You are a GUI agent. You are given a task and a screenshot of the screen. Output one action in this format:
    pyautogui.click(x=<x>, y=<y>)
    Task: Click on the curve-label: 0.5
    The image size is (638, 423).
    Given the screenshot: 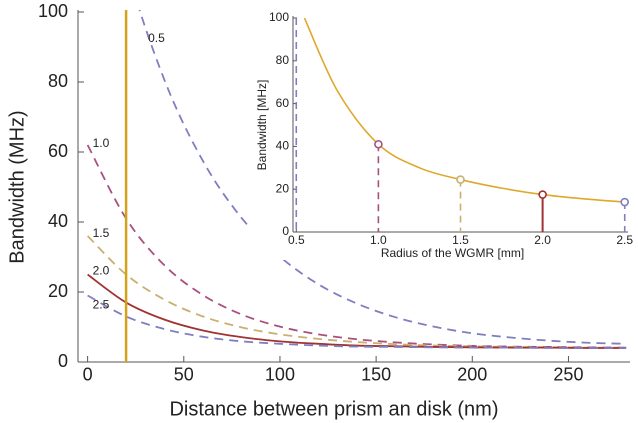 What is the action you would take?
    pyautogui.click(x=156, y=38)
    